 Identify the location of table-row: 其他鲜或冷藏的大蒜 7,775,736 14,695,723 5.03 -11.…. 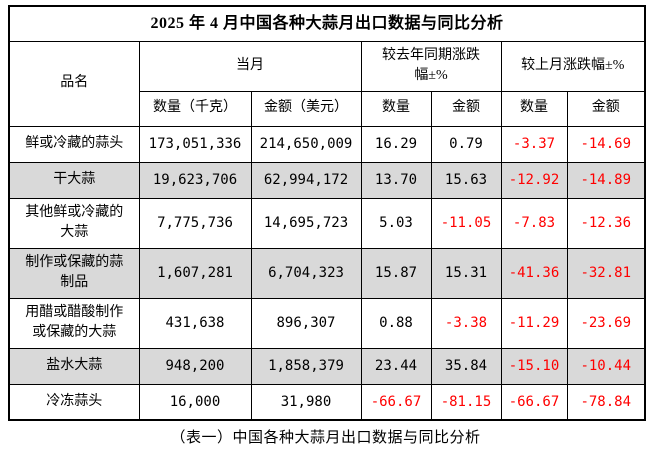
(327, 223).